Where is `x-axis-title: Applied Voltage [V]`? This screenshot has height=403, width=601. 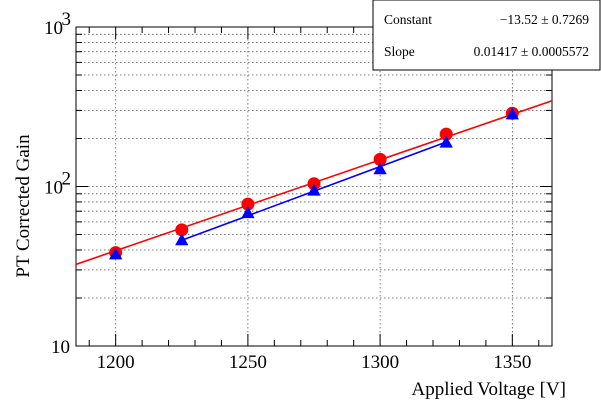
x-axis-title: Applied Voltage [V] is located at coordinates (489, 389).